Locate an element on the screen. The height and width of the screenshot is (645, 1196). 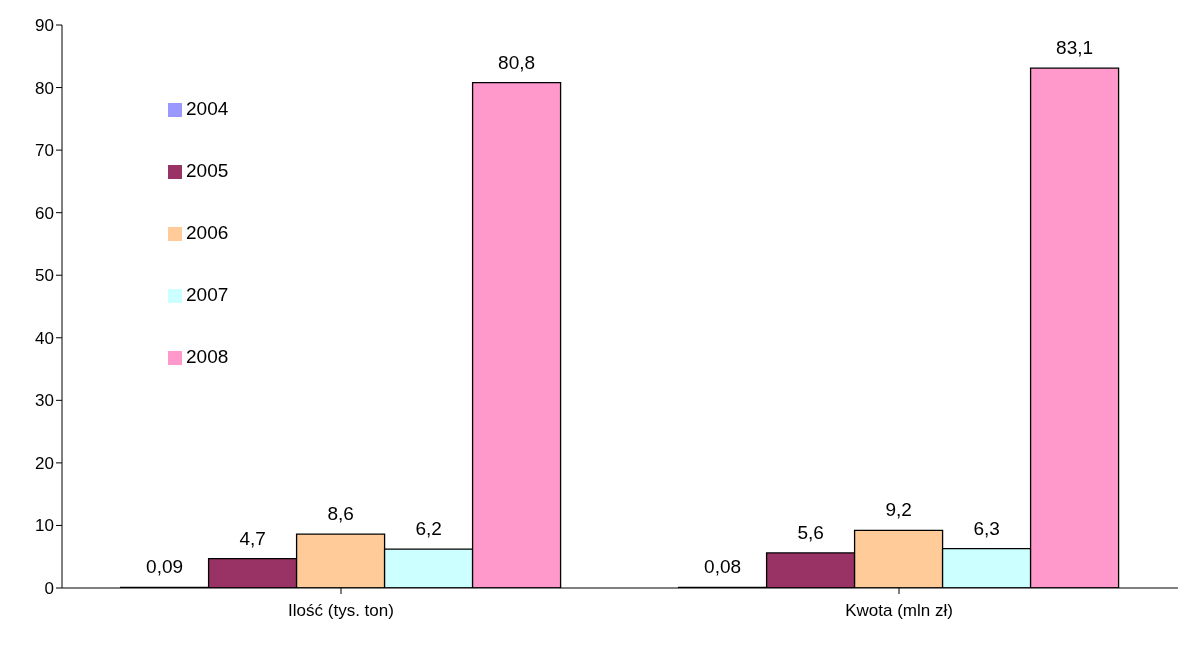
data-label: 5,6 is located at coordinates (810, 532).